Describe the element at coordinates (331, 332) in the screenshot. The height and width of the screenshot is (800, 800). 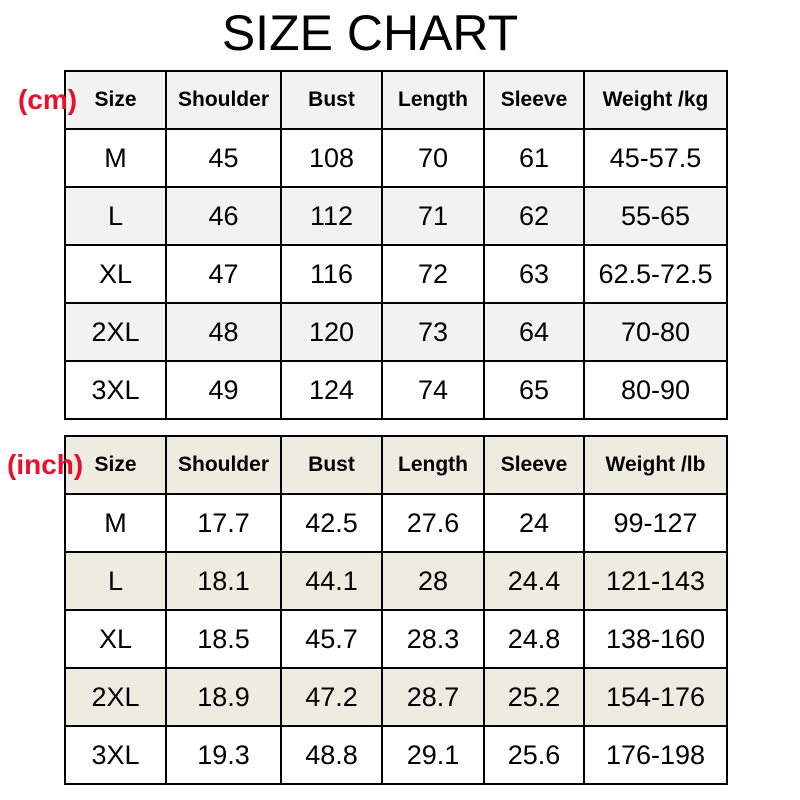
I see `table-cell: 120` at that location.